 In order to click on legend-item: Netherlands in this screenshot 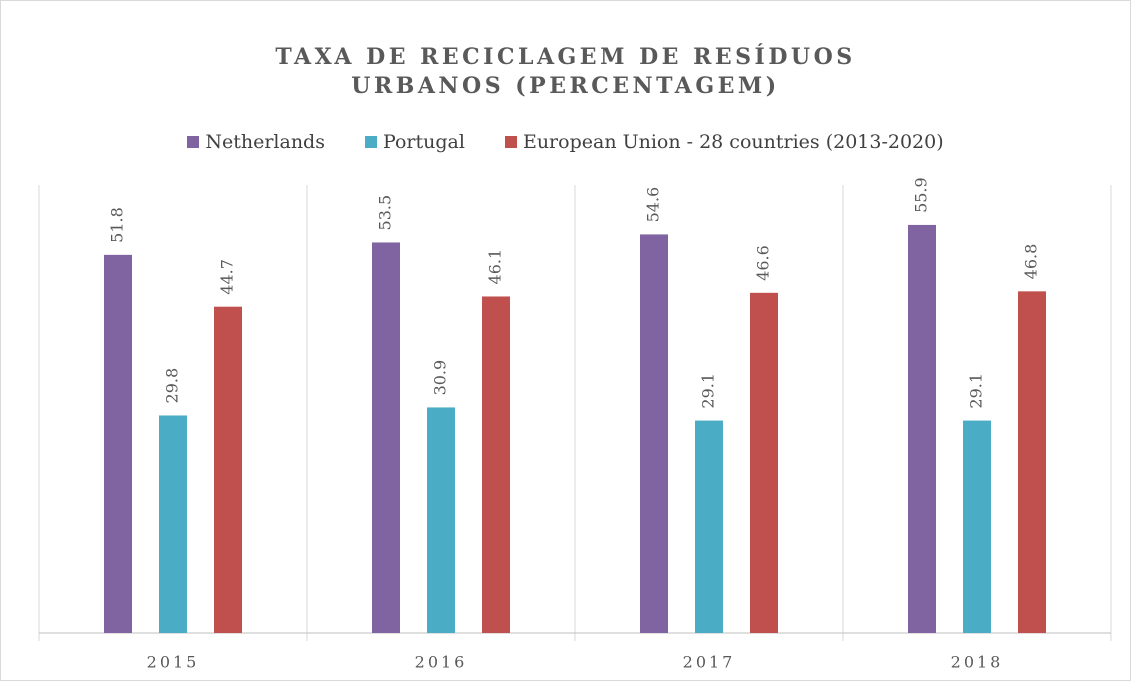, I will do `click(256, 142)`.